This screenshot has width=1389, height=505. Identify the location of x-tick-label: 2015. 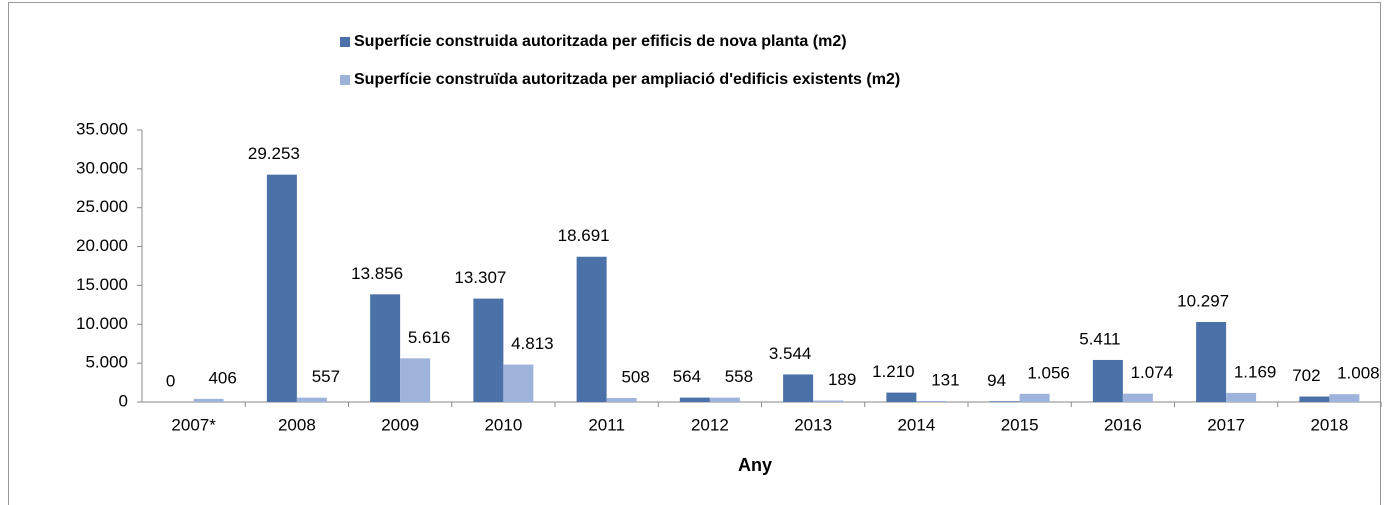
(1020, 424).